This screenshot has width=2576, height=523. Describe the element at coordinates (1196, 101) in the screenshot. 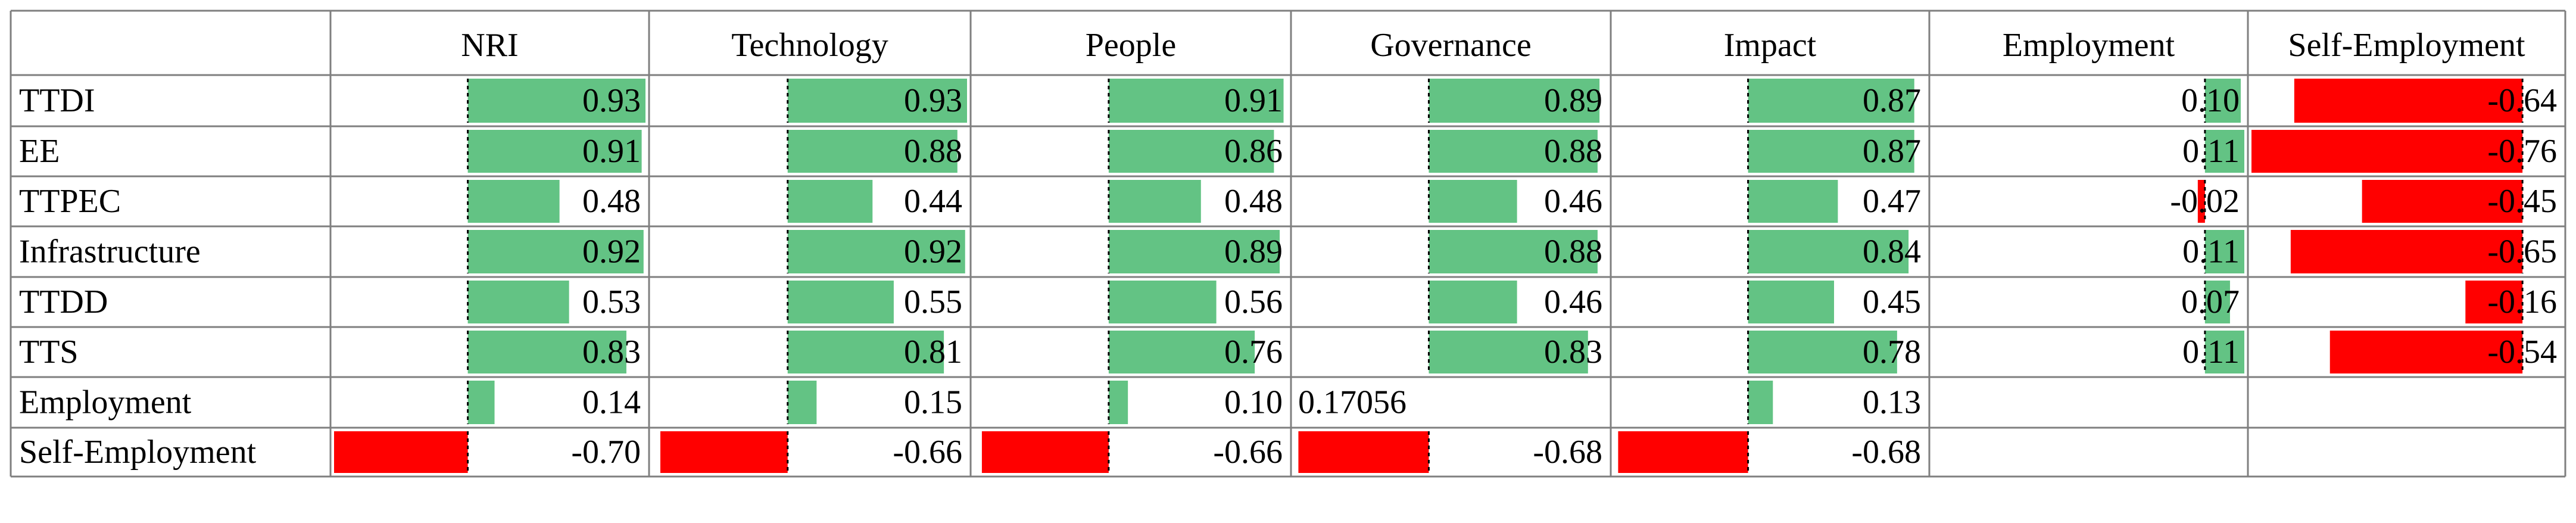

I see `bar-ttdi-people` at that location.